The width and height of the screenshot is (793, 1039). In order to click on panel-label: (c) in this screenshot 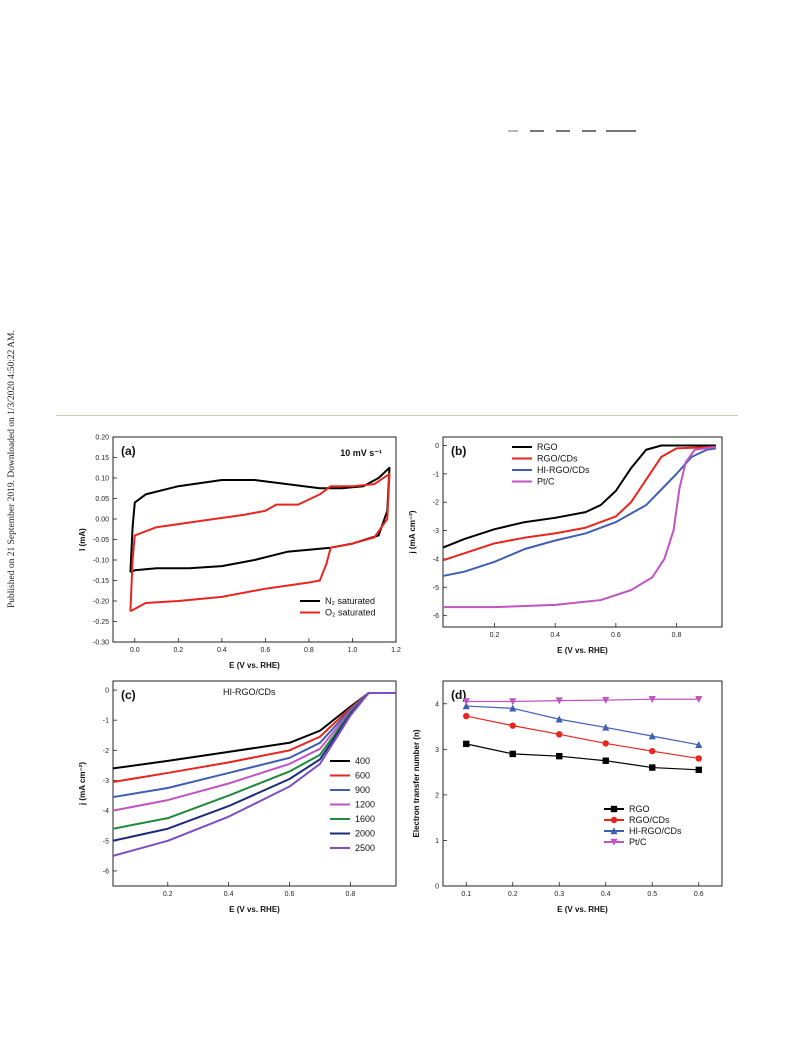, I will do `click(128, 695)`.